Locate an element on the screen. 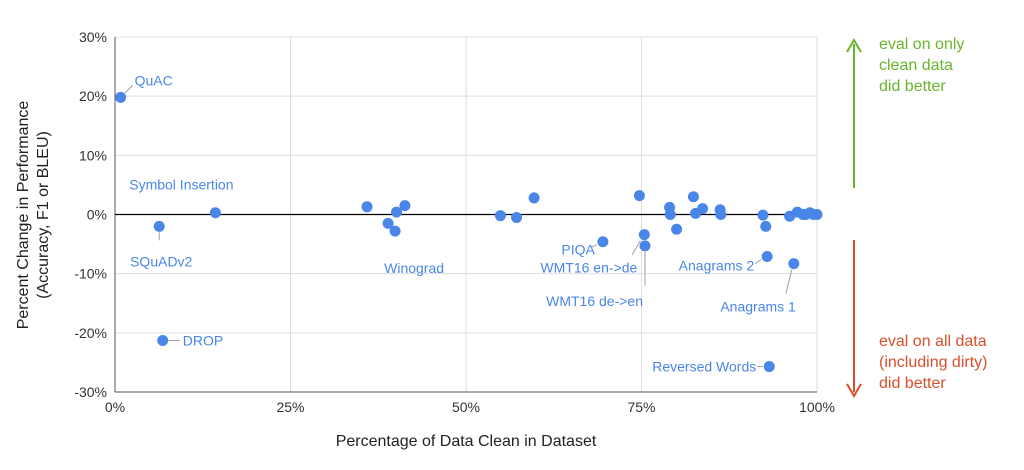 Image resolution: width=1024 pixels, height=470 pixels. down-arrow-head is located at coordinates (854, 390).